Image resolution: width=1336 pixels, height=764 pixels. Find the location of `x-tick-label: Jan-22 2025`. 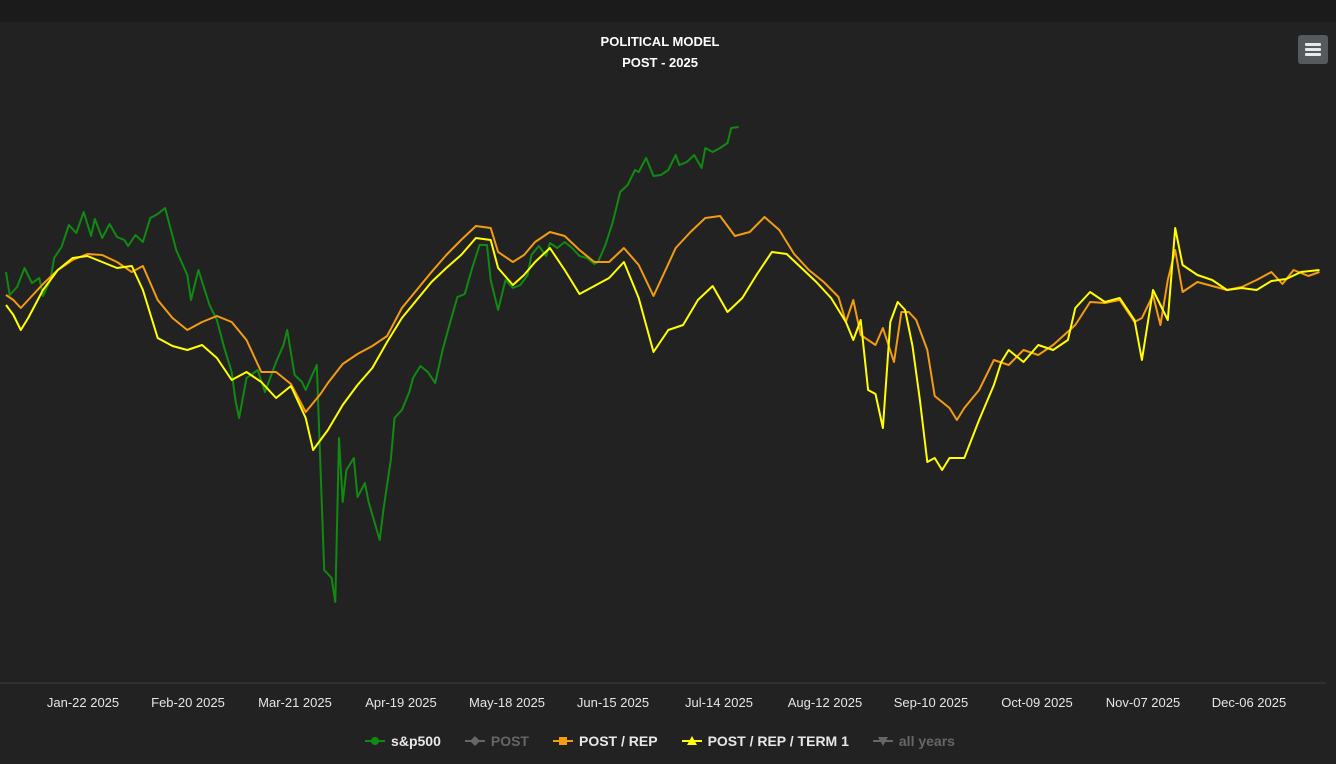

x-tick-label: Jan-22 2025 is located at coordinates (83, 702).